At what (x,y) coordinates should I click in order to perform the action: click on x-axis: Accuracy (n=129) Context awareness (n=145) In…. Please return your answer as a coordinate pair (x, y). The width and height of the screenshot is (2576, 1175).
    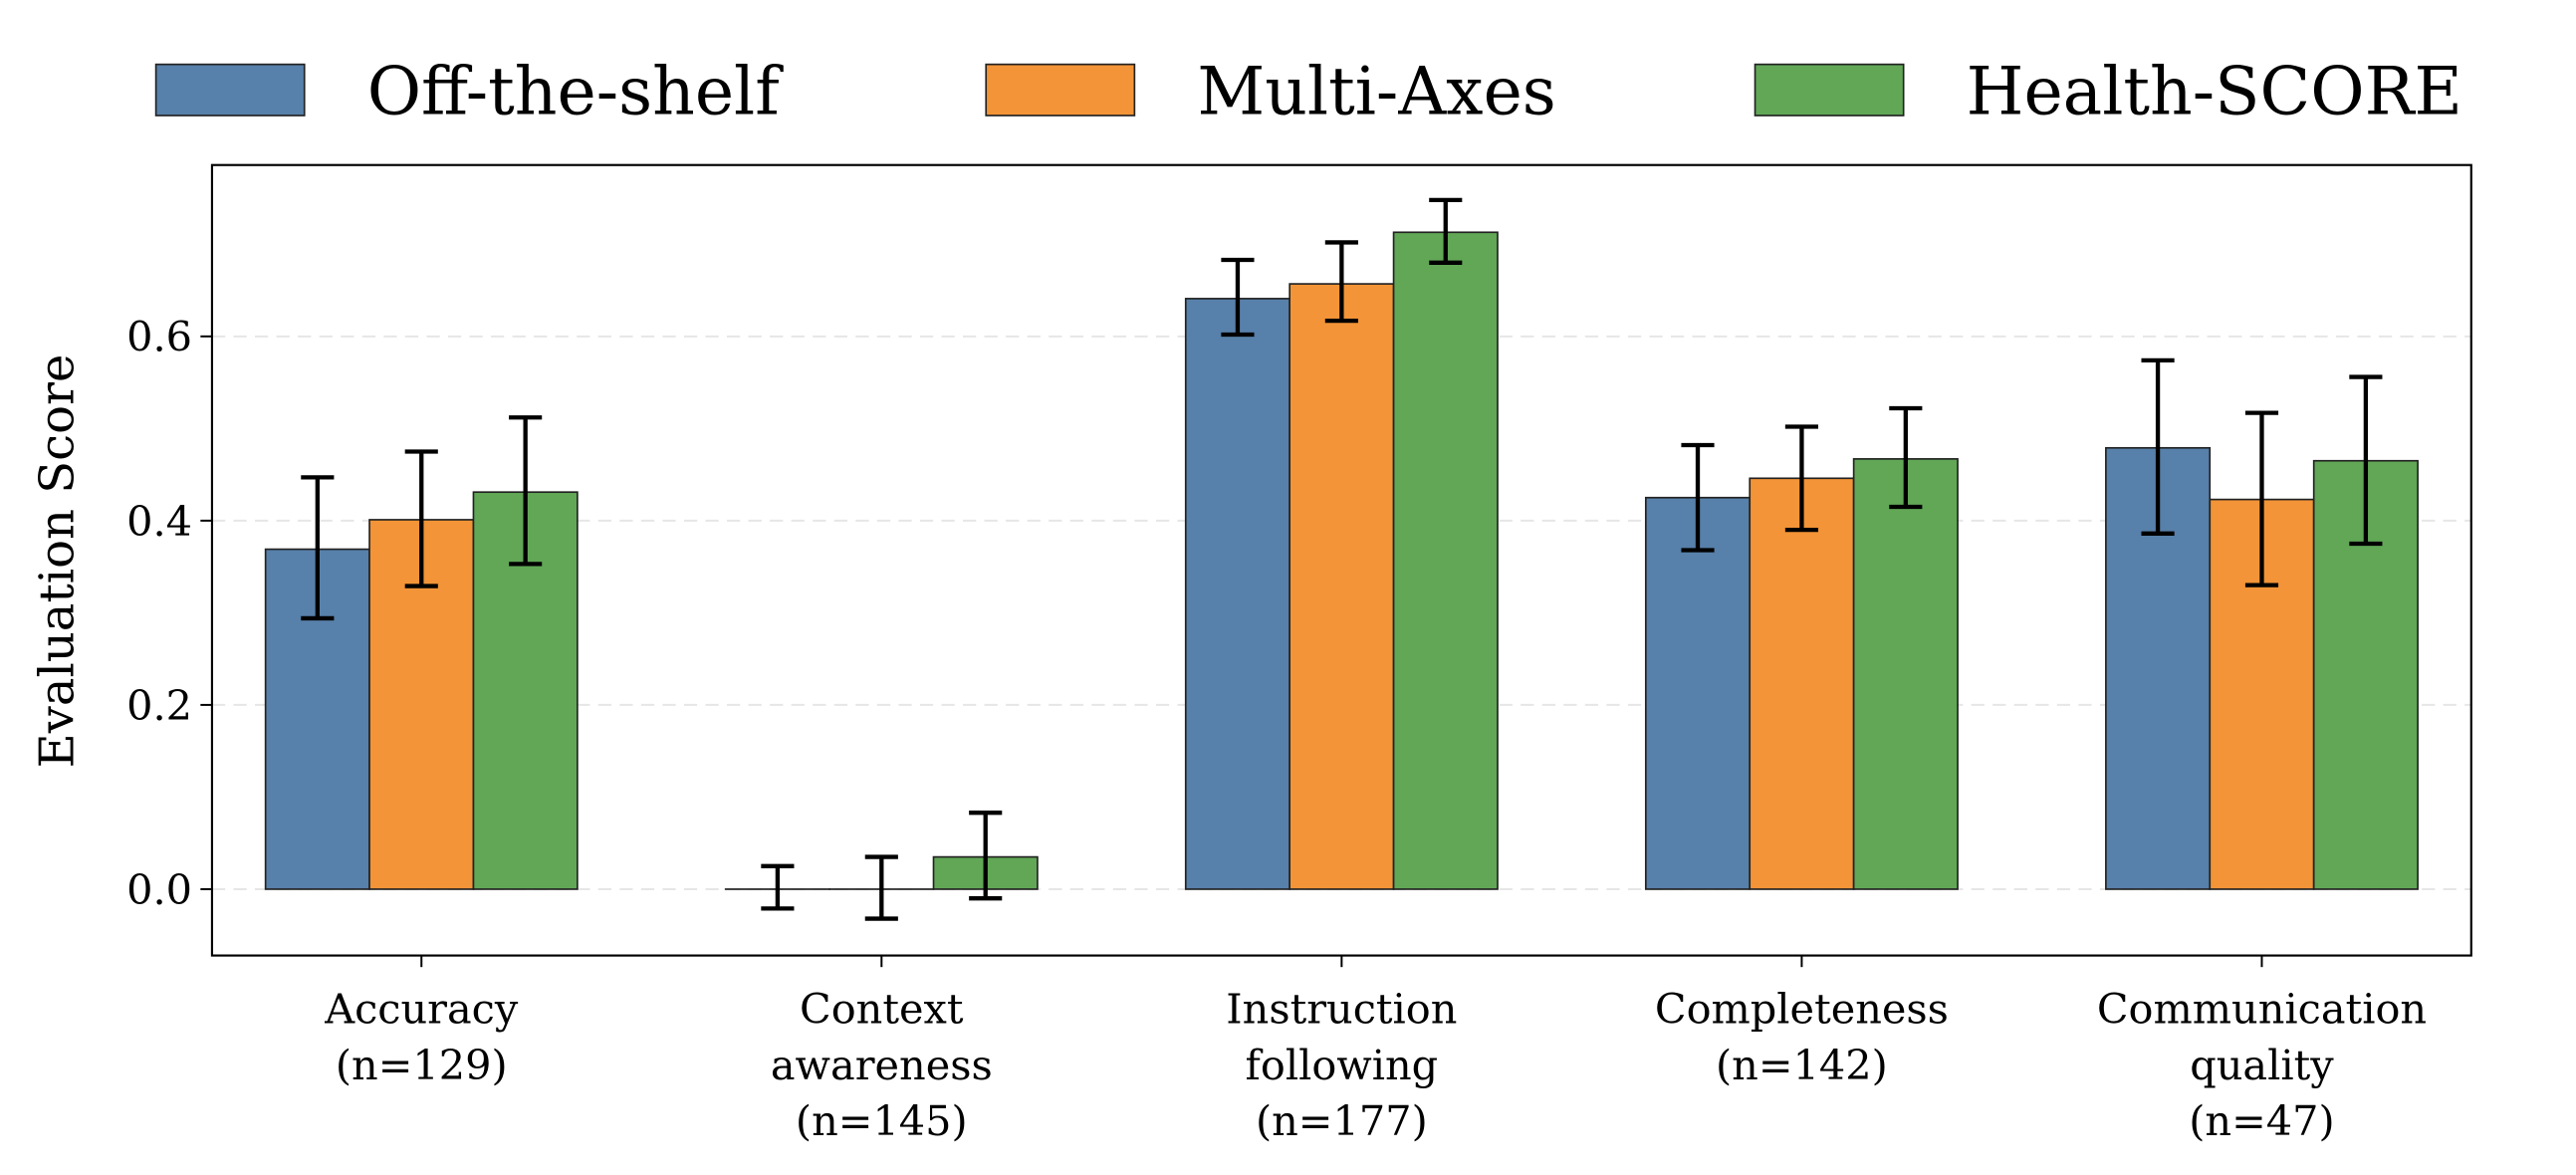
    Looking at the image, I should click on (1375, 1050).